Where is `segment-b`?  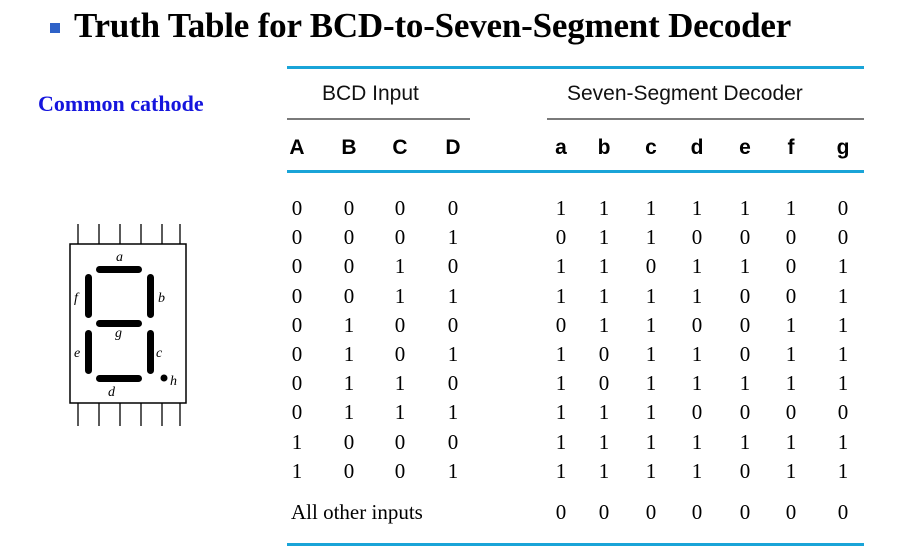
segment-b is located at coordinates (150, 296).